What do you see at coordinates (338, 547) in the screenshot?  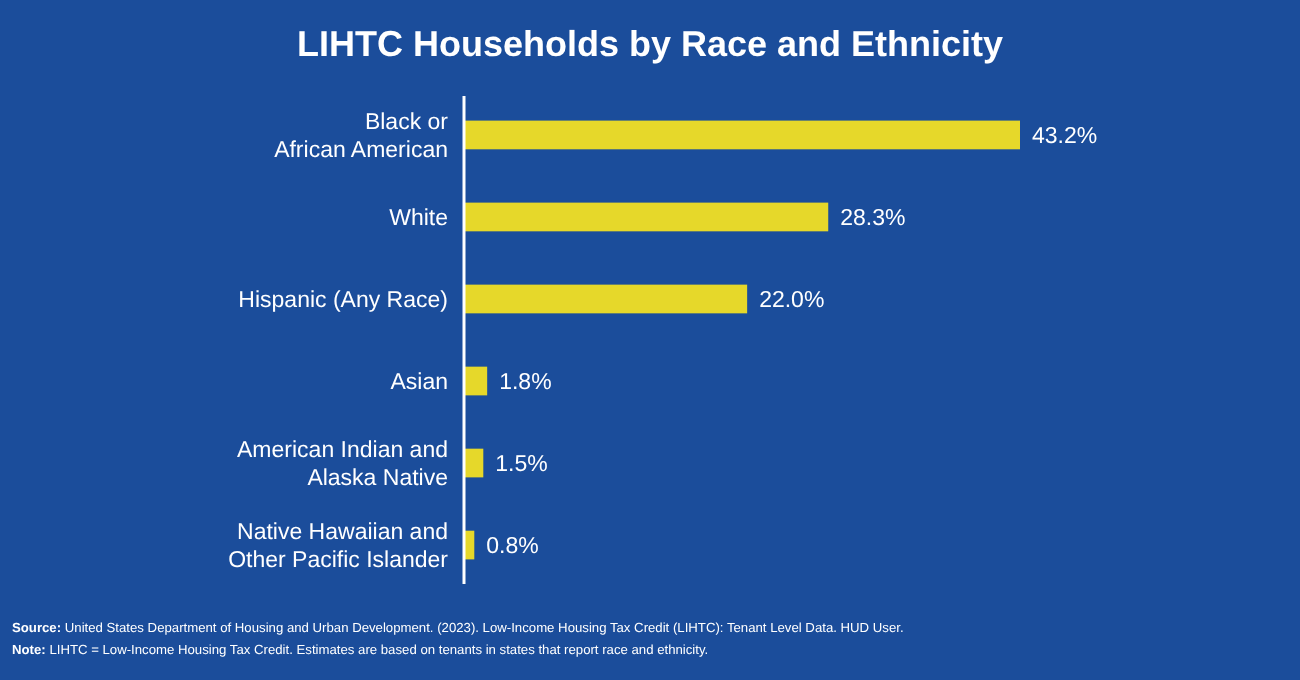 I see `y-tick-label: Native Hawaiian and Other Pacific Islander` at bounding box center [338, 547].